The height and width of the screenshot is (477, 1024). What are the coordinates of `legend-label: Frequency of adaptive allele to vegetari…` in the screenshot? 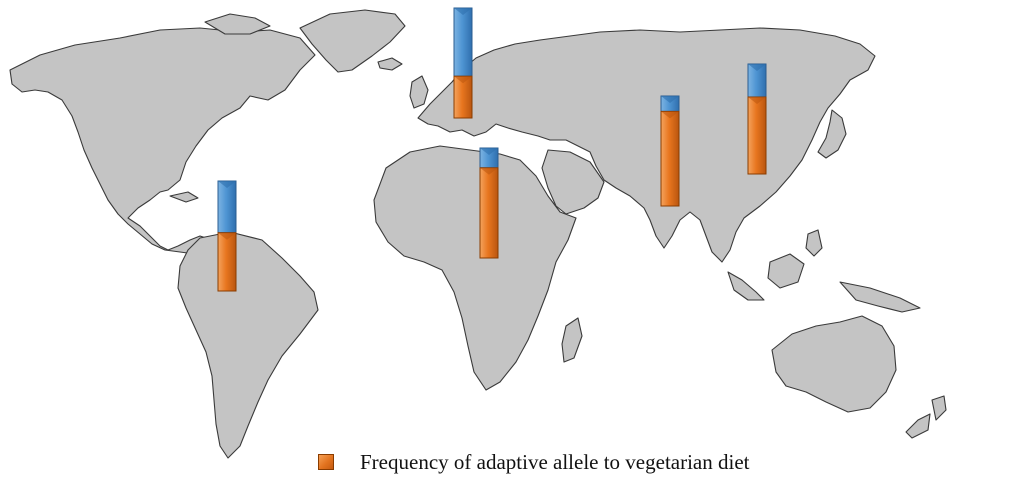 It's located at (555, 461).